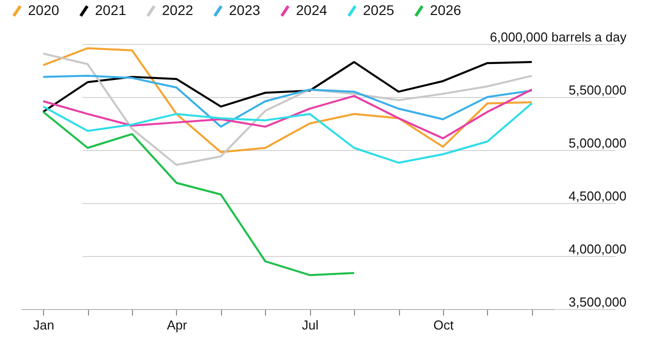 This screenshot has height=360, width=654. I want to click on legend-label: 2023, so click(244, 10).